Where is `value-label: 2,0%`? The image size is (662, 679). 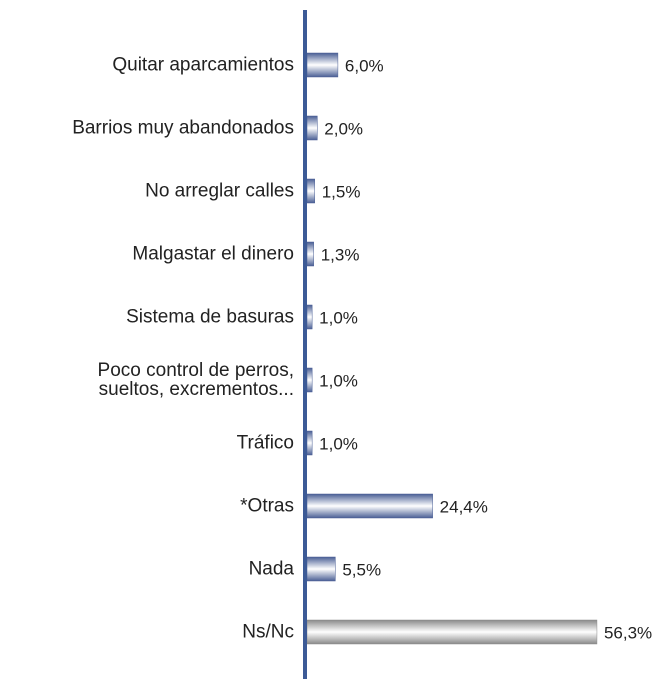
value-label: 2,0% is located at coordinates (343, 128).